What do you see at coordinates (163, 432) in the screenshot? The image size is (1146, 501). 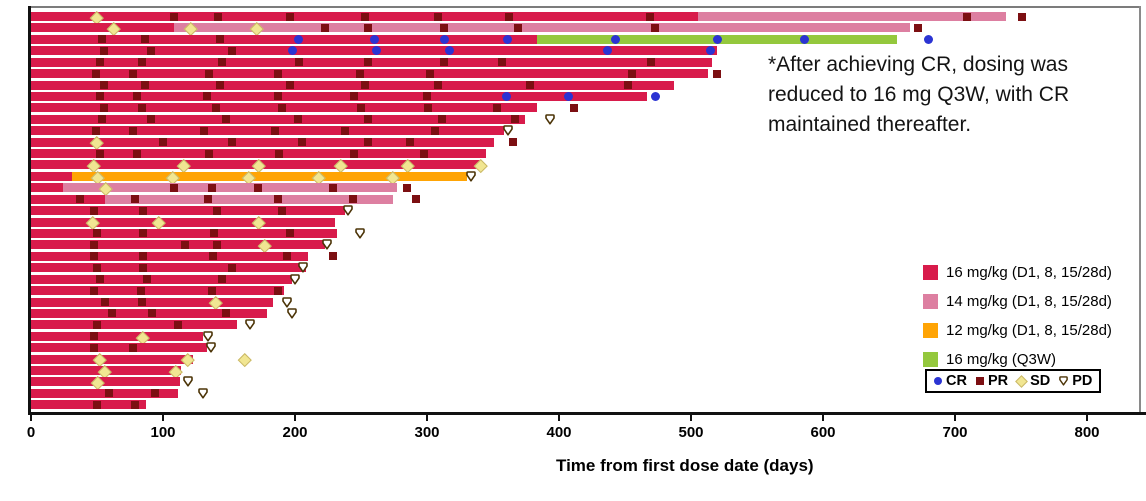 I see `x-tick-label: 100` at bounding box center [163, 432].